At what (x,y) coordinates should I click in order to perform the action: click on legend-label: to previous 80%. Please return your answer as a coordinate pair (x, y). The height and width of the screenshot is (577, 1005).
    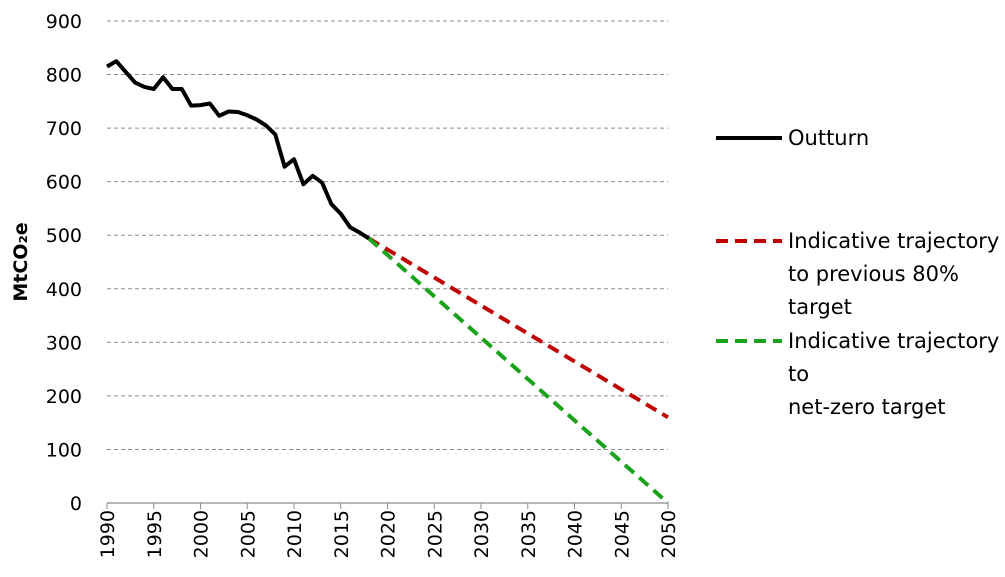
    Looking at the image, I should click on (873, 274).